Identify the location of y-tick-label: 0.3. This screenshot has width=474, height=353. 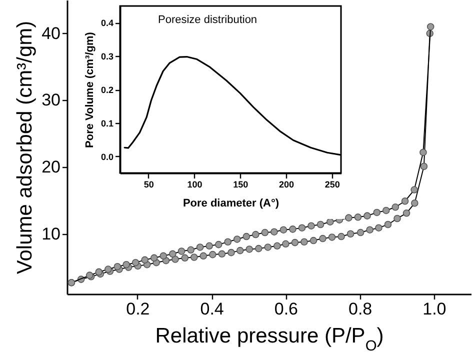
(107, 57).